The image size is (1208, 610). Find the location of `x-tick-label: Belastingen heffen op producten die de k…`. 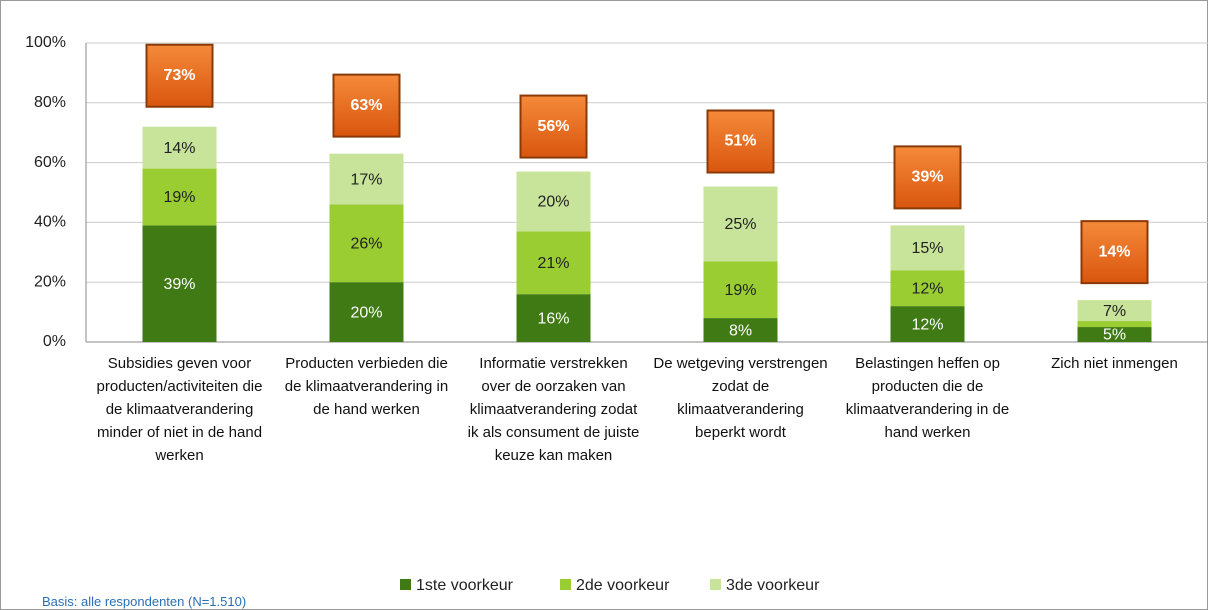

x-tick-label: Belastingen heffen op producten die de k… is located at coordinates (927, 398).